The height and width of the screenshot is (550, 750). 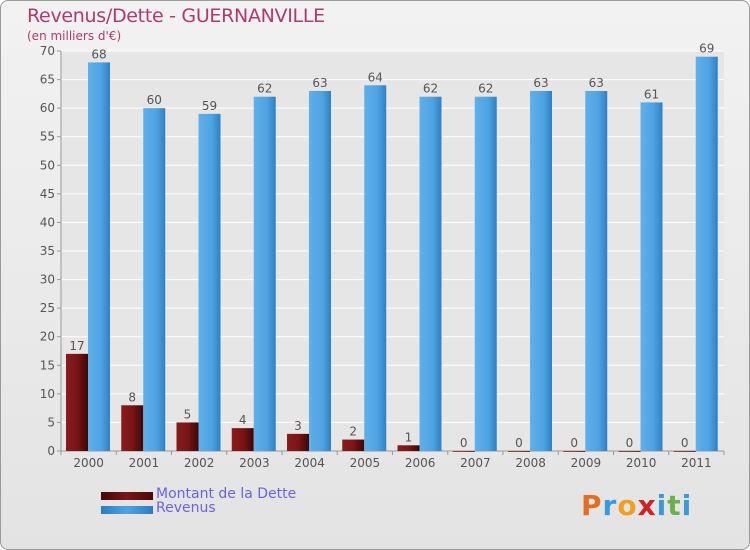 What do you see at coordinates (592, 505) in the screenshot?
I see `logo-letter: P` at bounding box center [592, 505].